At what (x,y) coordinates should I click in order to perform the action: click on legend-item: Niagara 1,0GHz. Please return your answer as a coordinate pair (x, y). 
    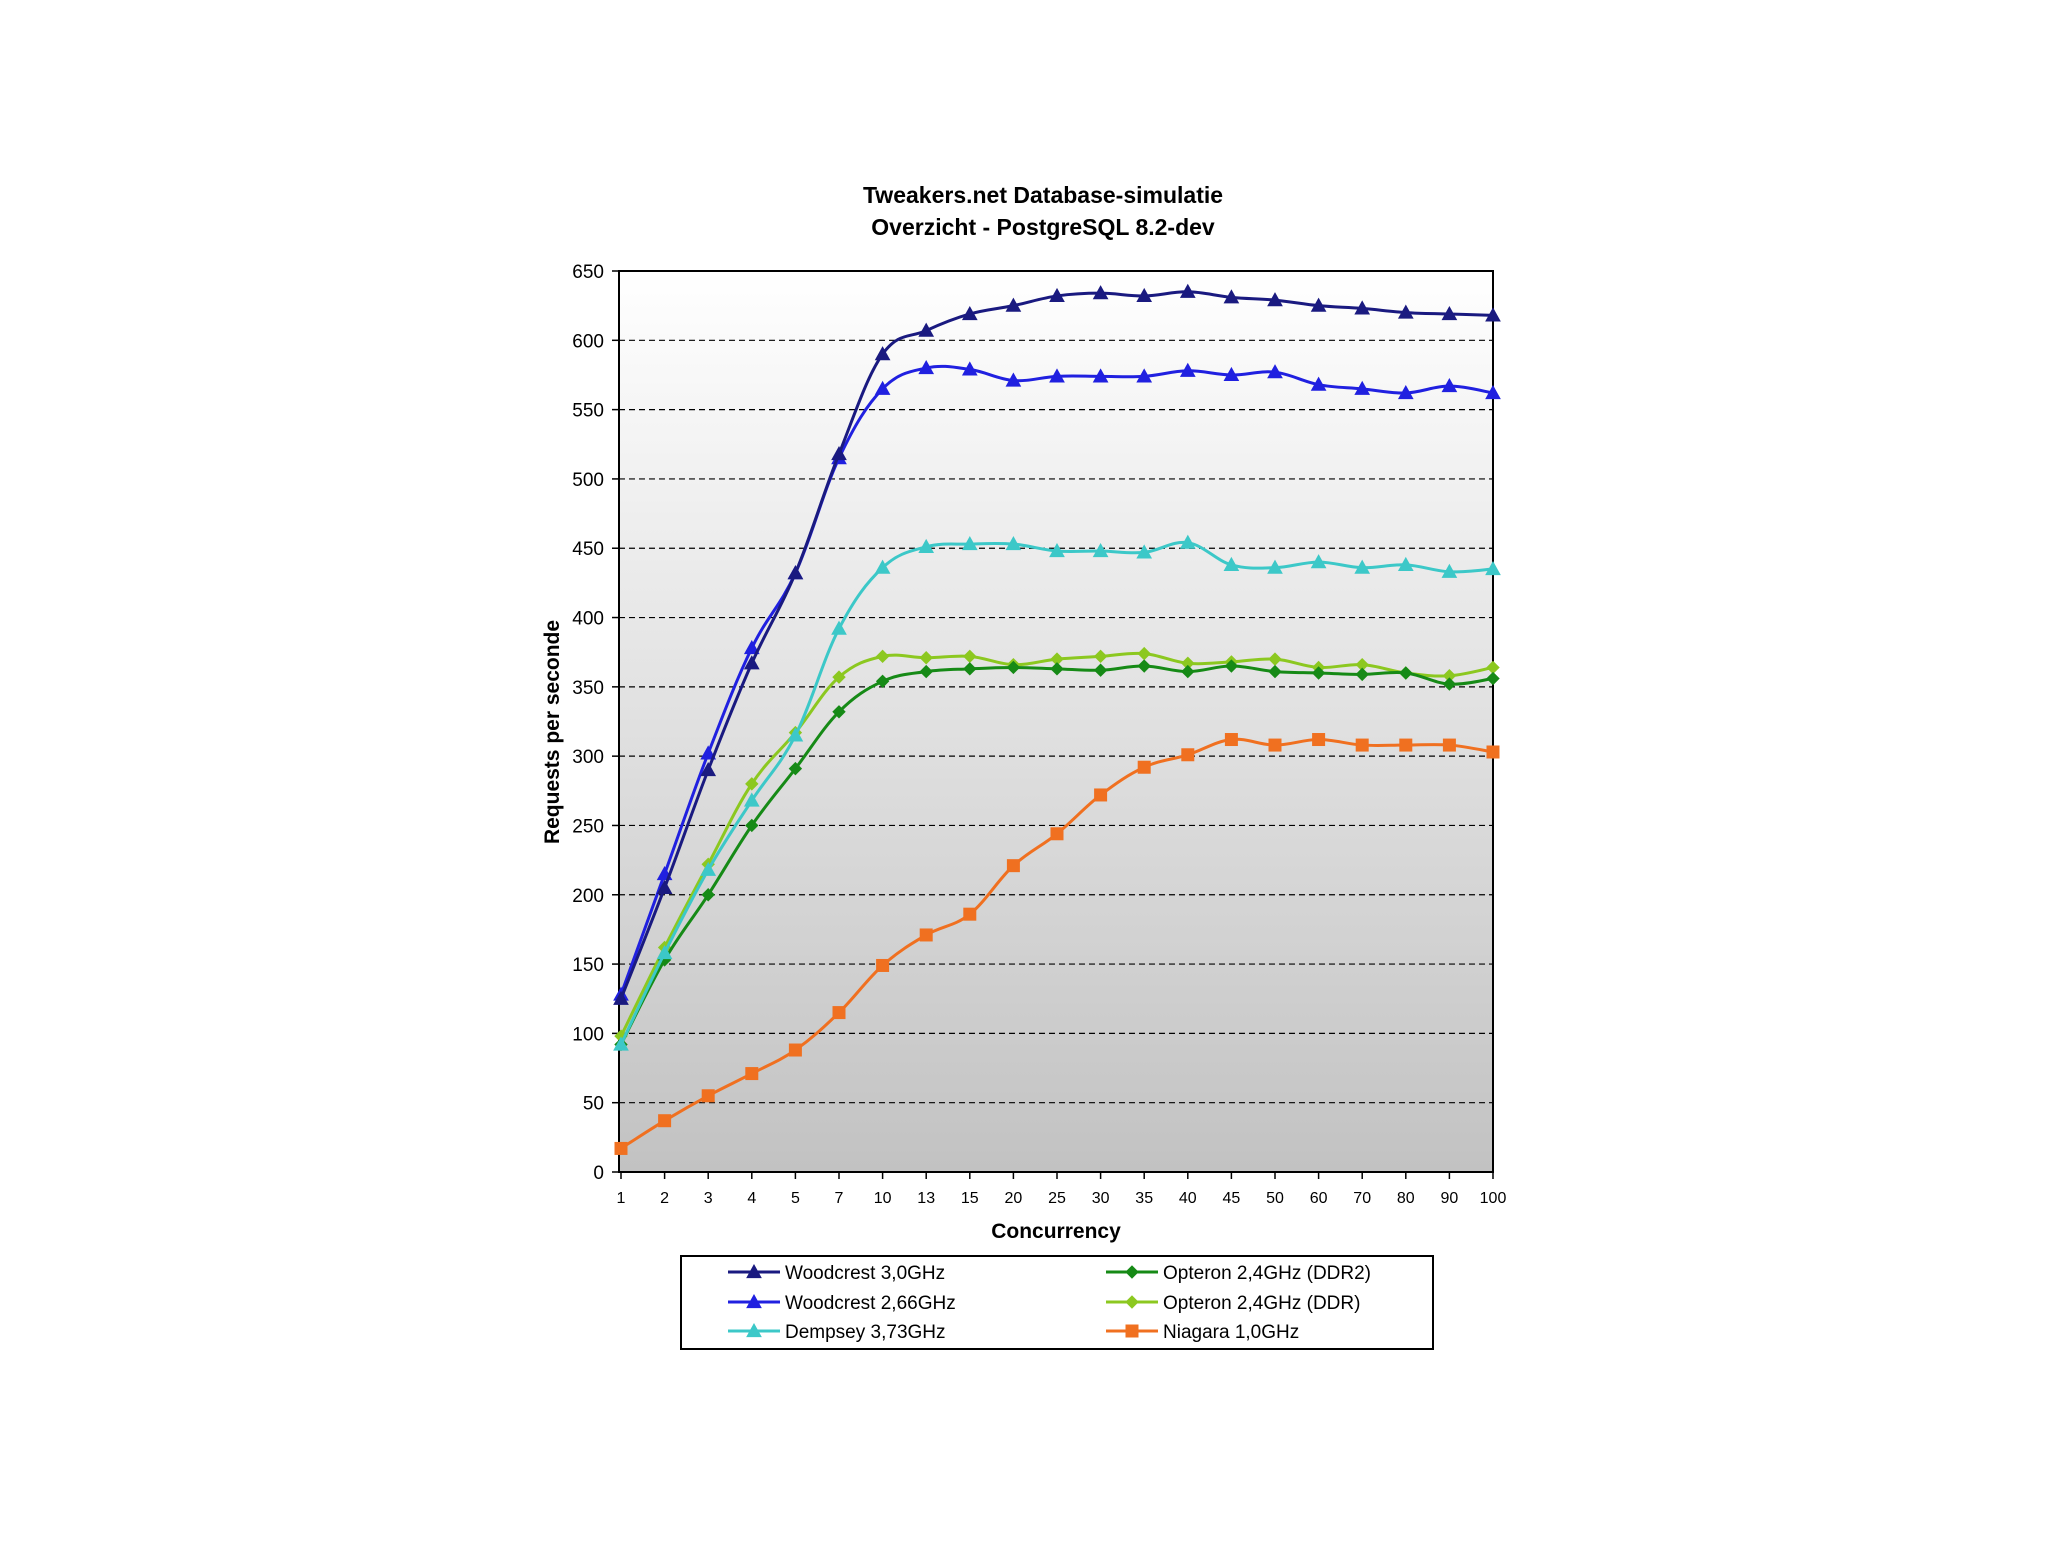
    Looking at the image, I should click on (1202, 1332).